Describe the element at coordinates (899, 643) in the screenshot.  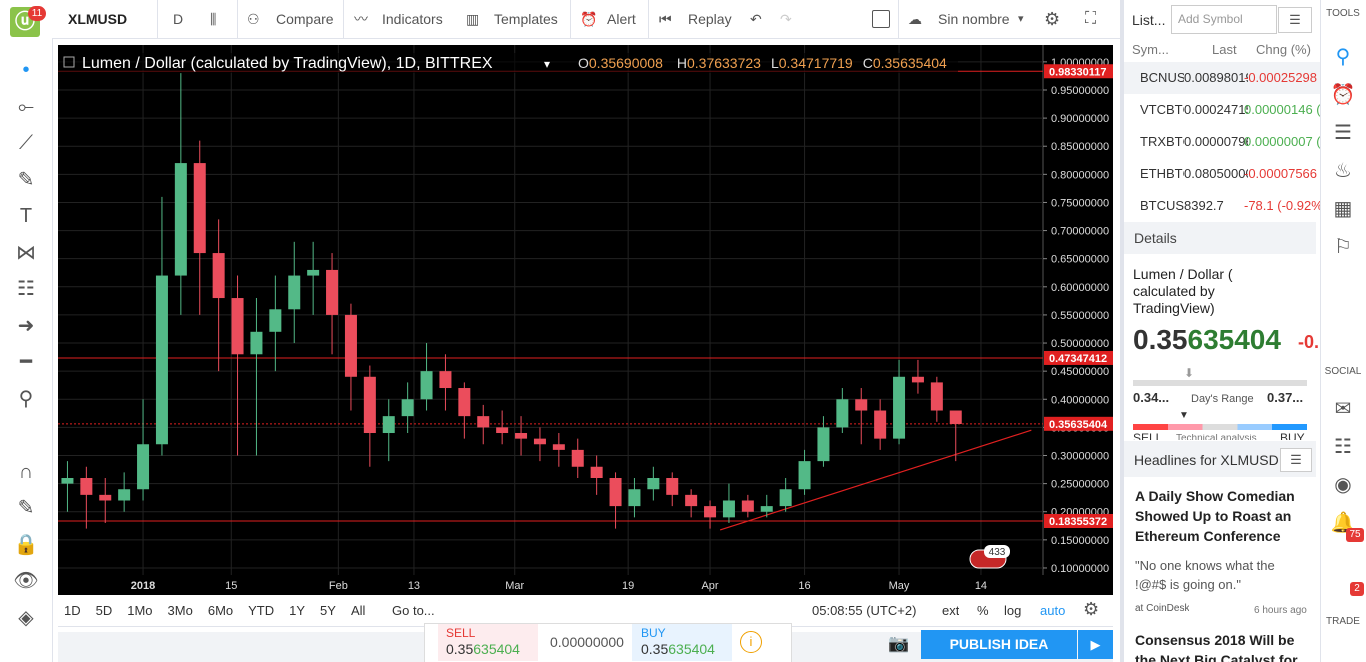
I see `snapshot-button: 📷` at that location.